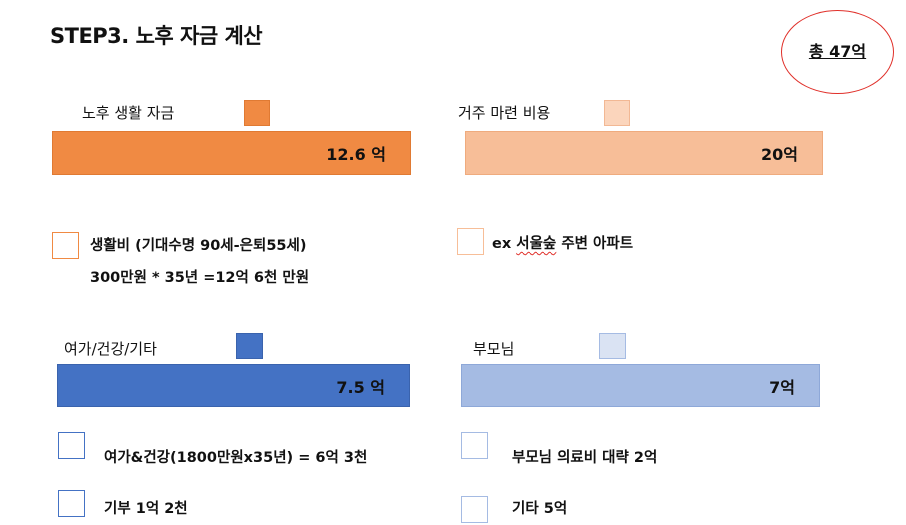 The height and width of the screenshot is (525, 906). I want to click on total-amount: 총 47억, so click(837, 51).